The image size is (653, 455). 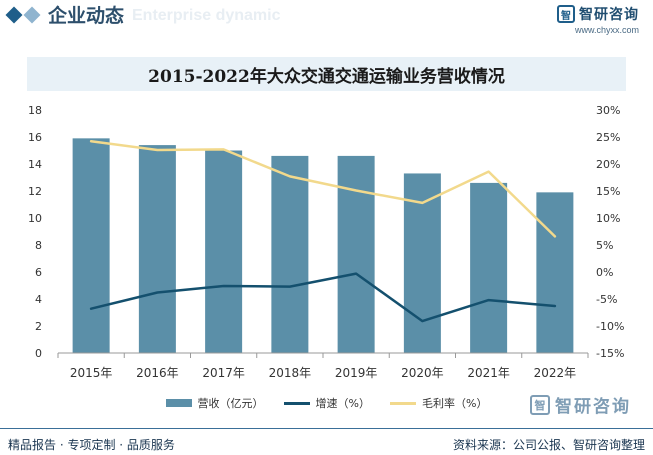 I want to click on y-right-tick-label: 25%, so click(x=608, y=137).